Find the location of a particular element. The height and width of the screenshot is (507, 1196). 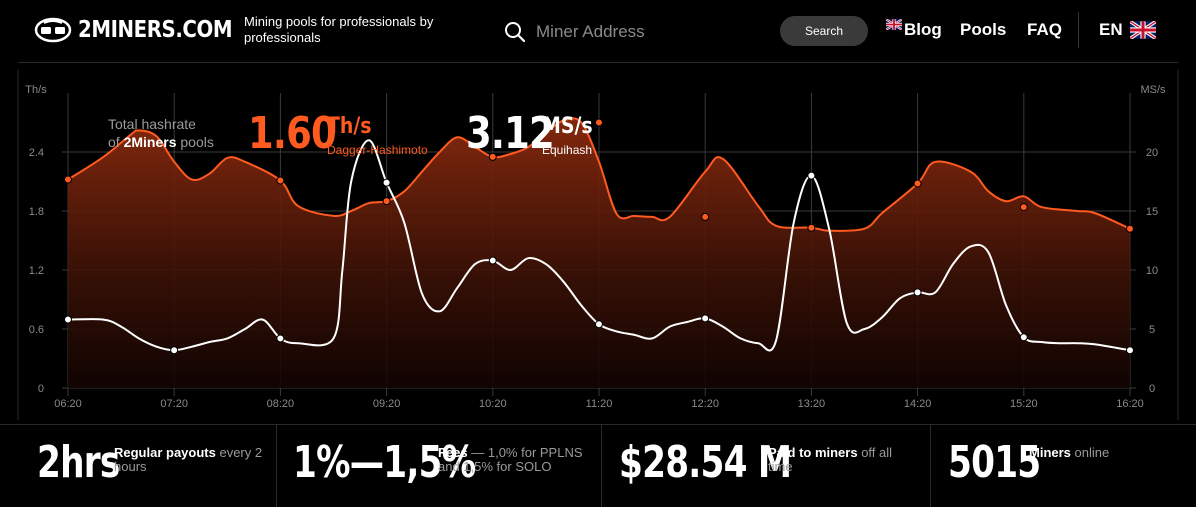

x-tick-label: 13:20 is located at coordinates (812, 404).